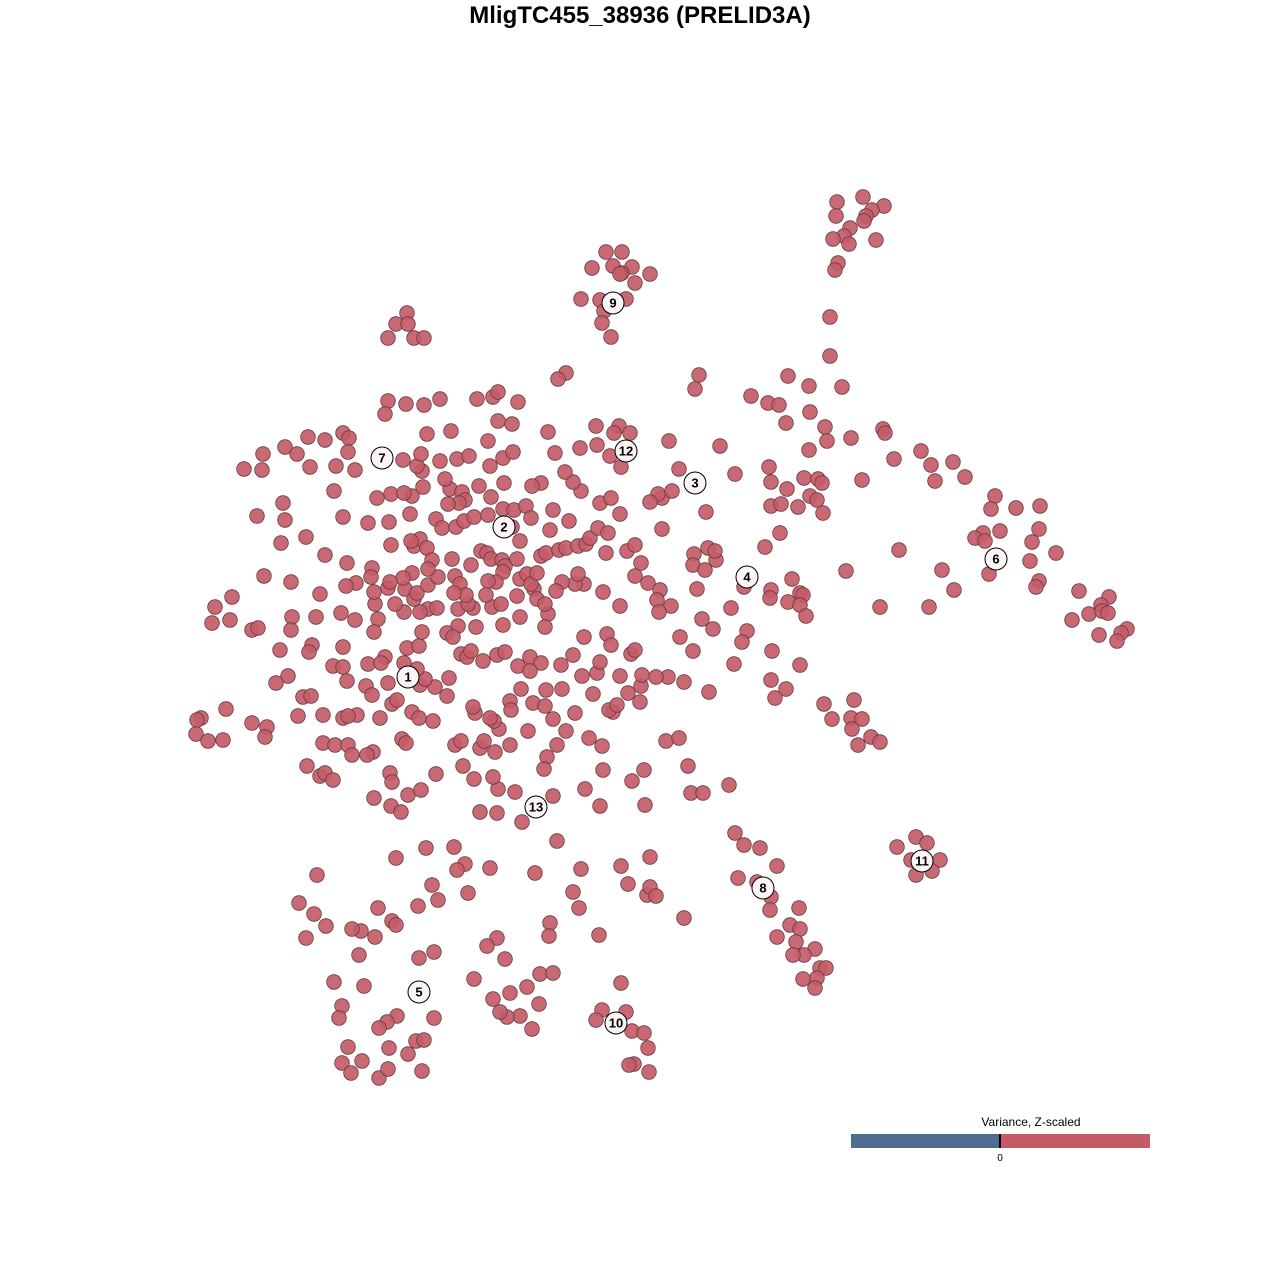 The height and width of the screenshot is (1280, 1280). I want to click on cluster-label-text: 4, so click(747, 577).